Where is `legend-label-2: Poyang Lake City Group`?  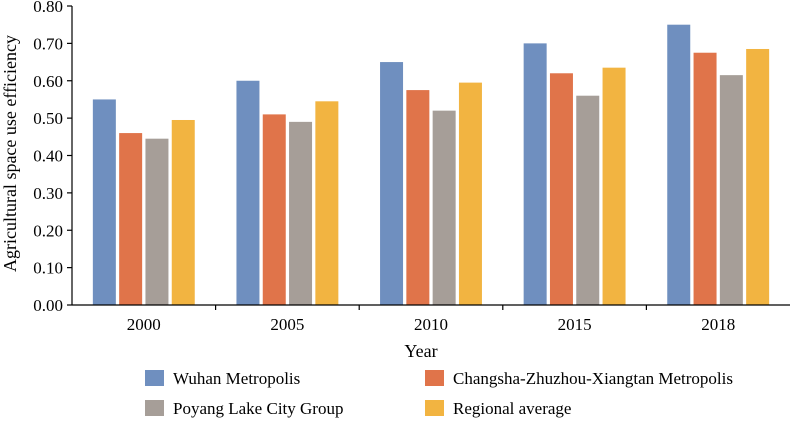 legend-label-2: Poyang Lake City Group is located at coordinates (258, 408).